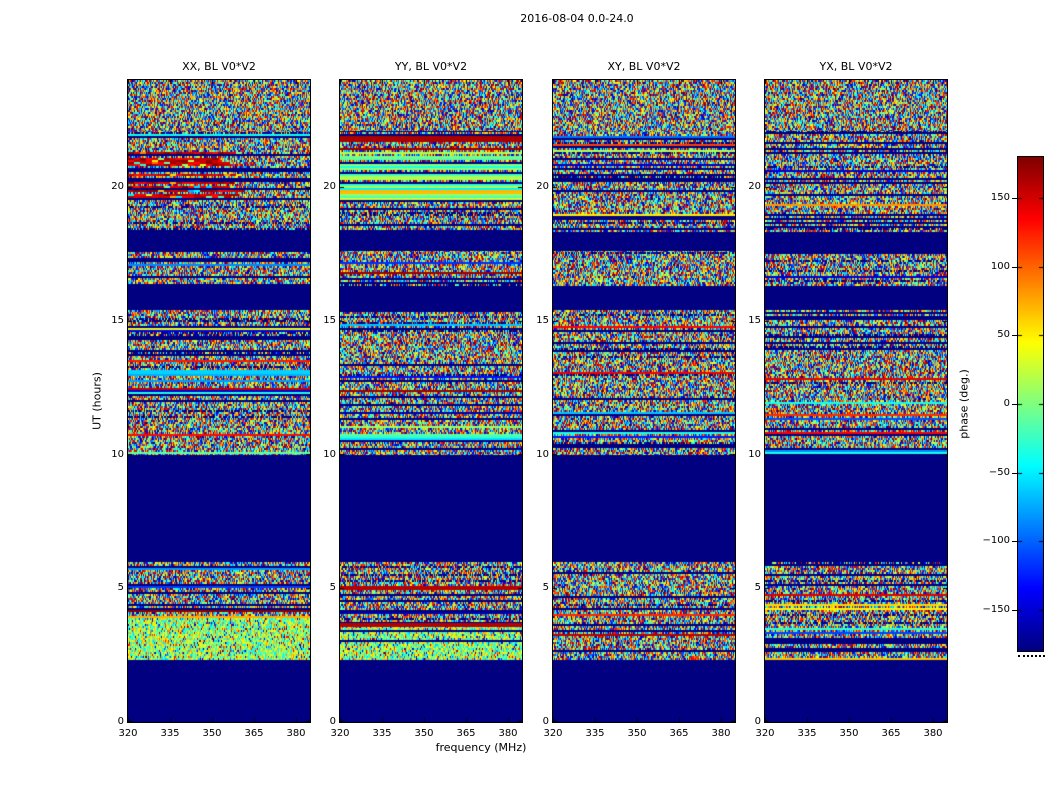  I want to click on panel-title: YY, BL V0*V2, so click(431, 66).